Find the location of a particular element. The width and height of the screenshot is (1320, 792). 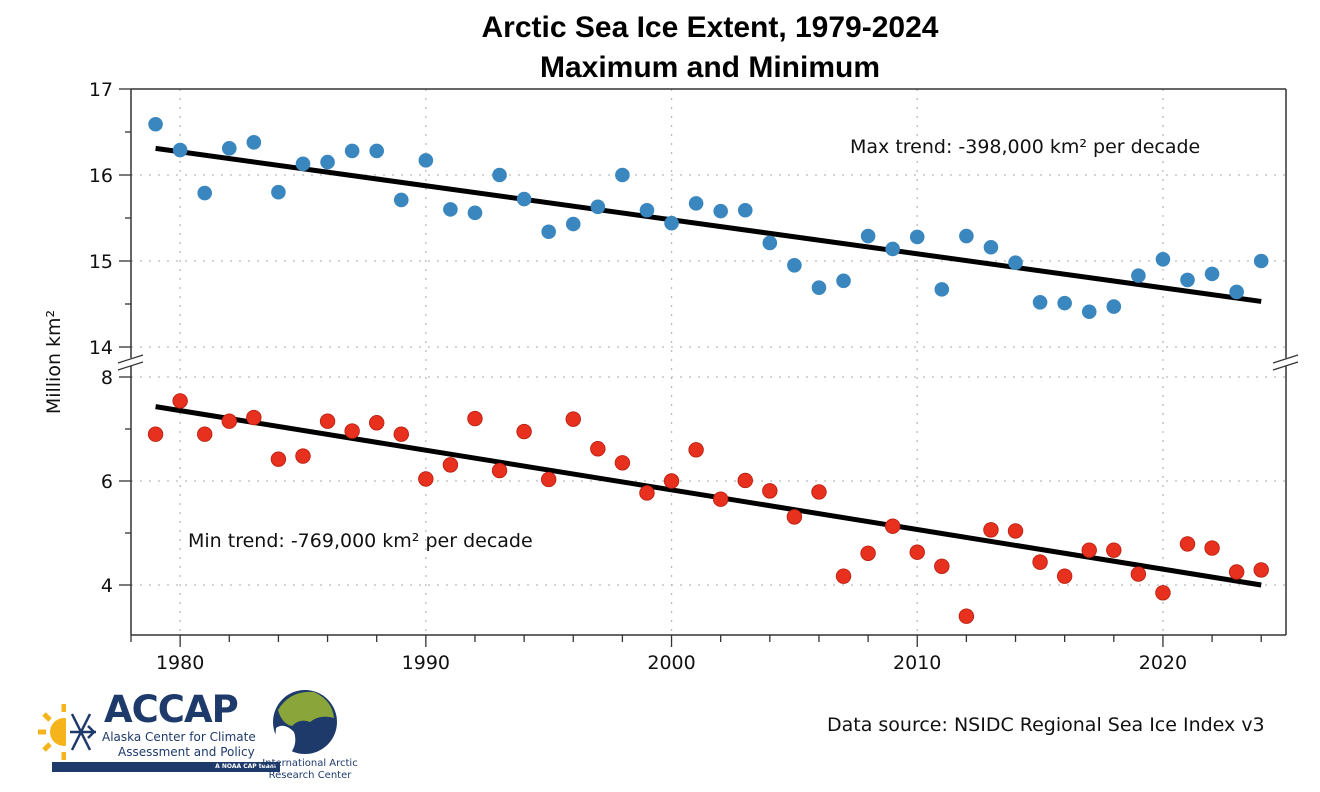

y-tick-label: 6 is located at coordinates (107, 482).